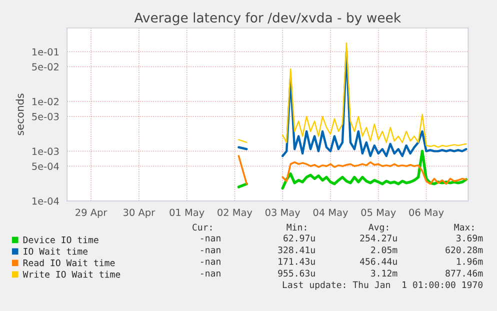 Image resolution: width=497 pixels, height=311 pixels. What do you see at coordinates (464, 227) in the screenshot?
I see `text: Max:` at bounding box center [464, 227].